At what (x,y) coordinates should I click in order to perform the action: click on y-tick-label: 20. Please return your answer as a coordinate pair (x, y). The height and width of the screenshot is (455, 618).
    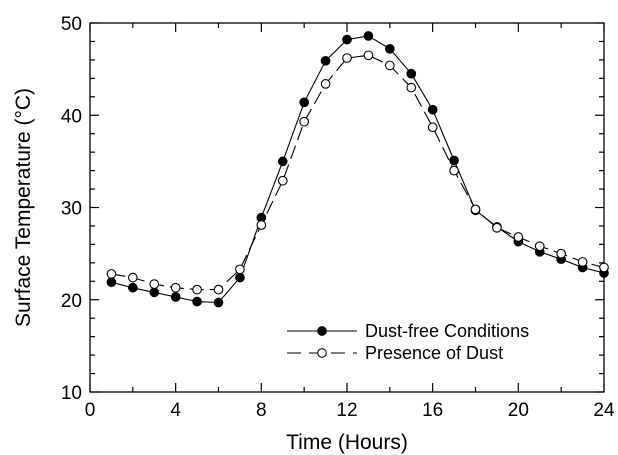
    Looking at the image, I should click on (71, 301).